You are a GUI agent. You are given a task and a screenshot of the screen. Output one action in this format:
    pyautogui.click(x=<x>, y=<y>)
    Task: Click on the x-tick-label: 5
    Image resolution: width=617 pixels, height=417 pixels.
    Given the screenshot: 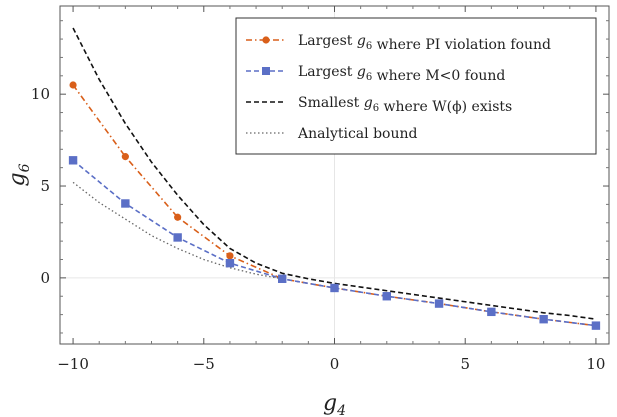 What is the action you would take?
    pyautogui.click(x=465, y=364)
    